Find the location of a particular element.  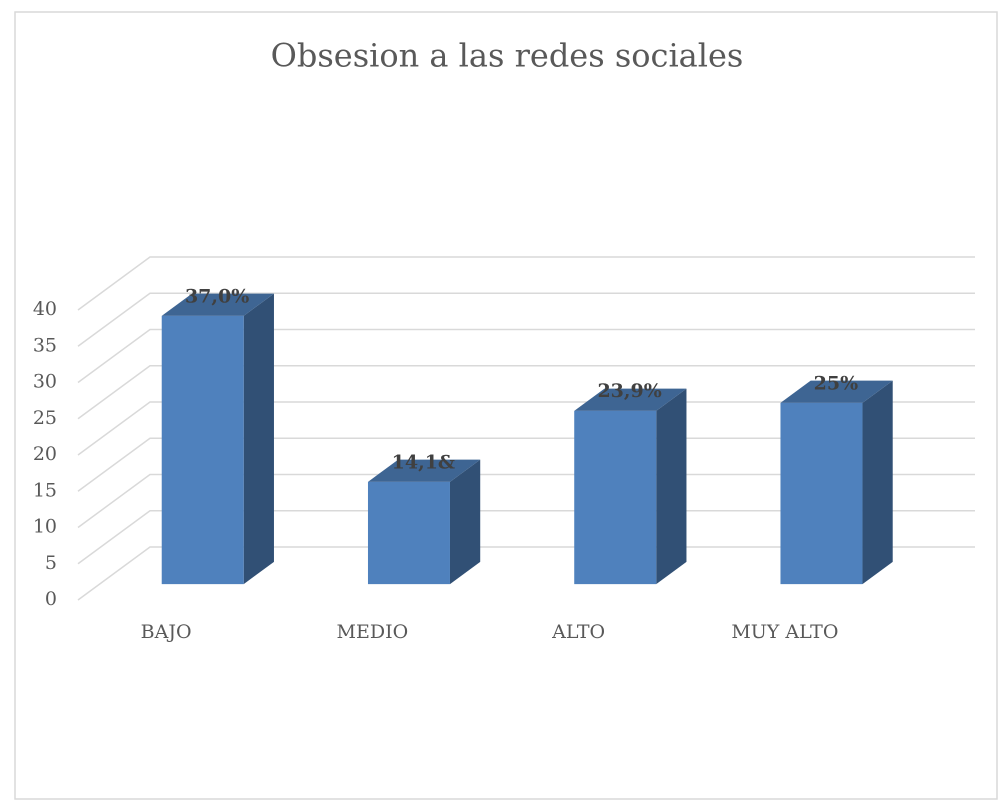

data-label: 23,9% is located at coordinates (629, 391).